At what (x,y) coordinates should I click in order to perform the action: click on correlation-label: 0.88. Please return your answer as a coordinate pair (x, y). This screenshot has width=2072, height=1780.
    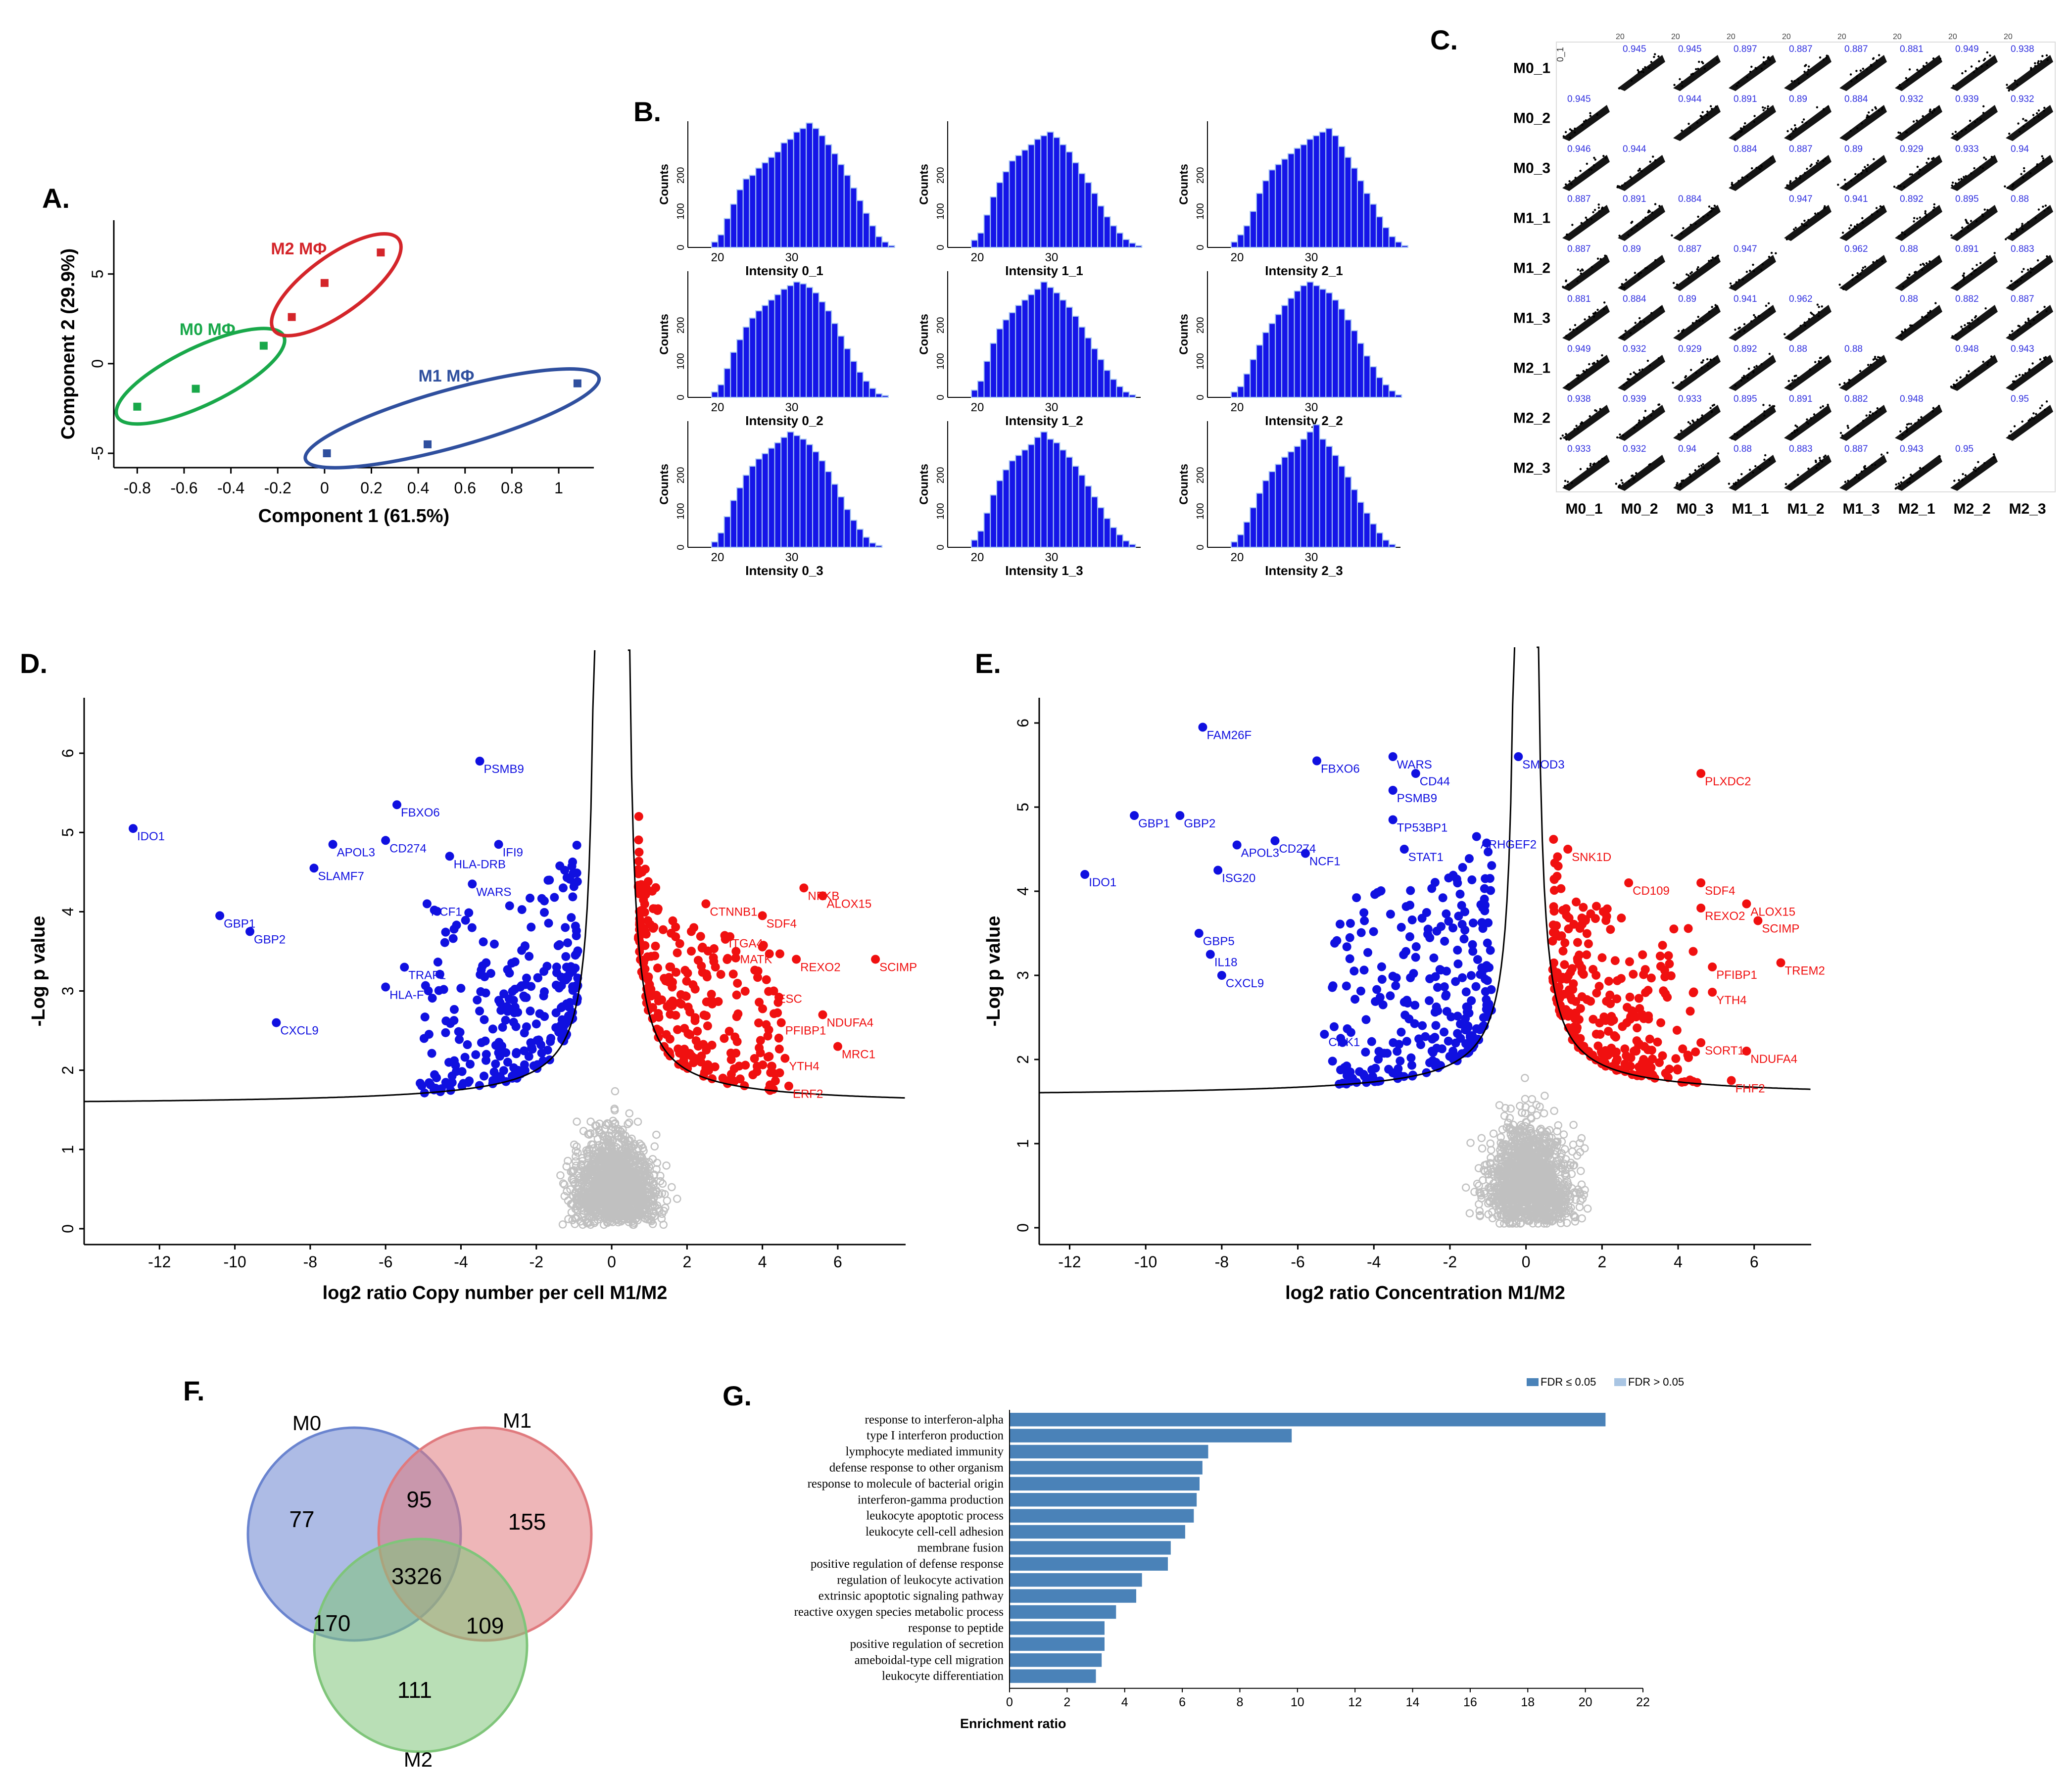
    Looking at the image, I should click on (1909, 299).